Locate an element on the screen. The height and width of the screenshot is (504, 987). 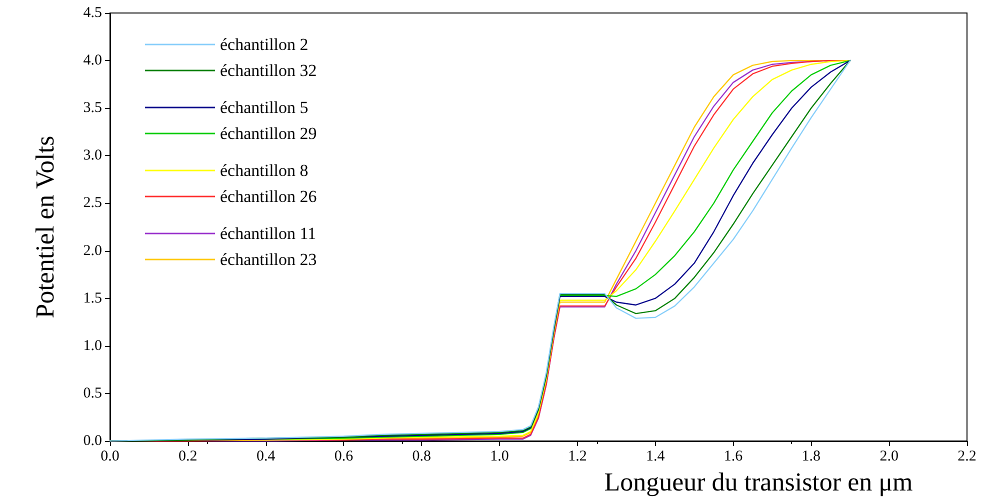
x-tick-label: 2.0 is located at coordinates (889, 456).